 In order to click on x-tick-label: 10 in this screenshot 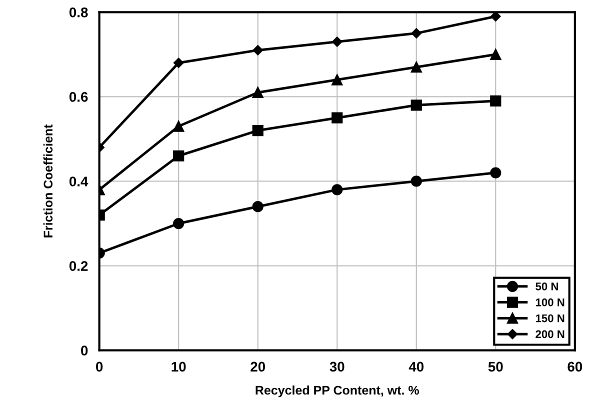, I will do `click(179, 367)`.